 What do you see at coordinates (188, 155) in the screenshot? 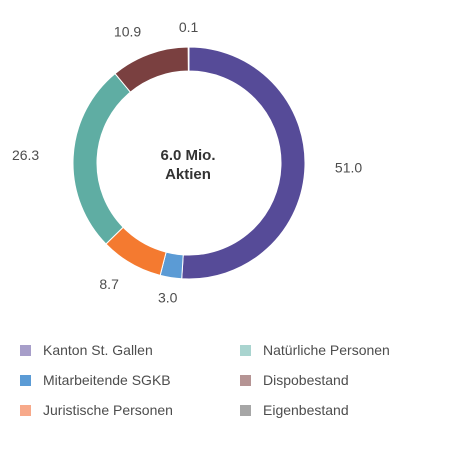
I see `center-label-line-1: 6.0 Mio.` at bounding box center [188, 155].